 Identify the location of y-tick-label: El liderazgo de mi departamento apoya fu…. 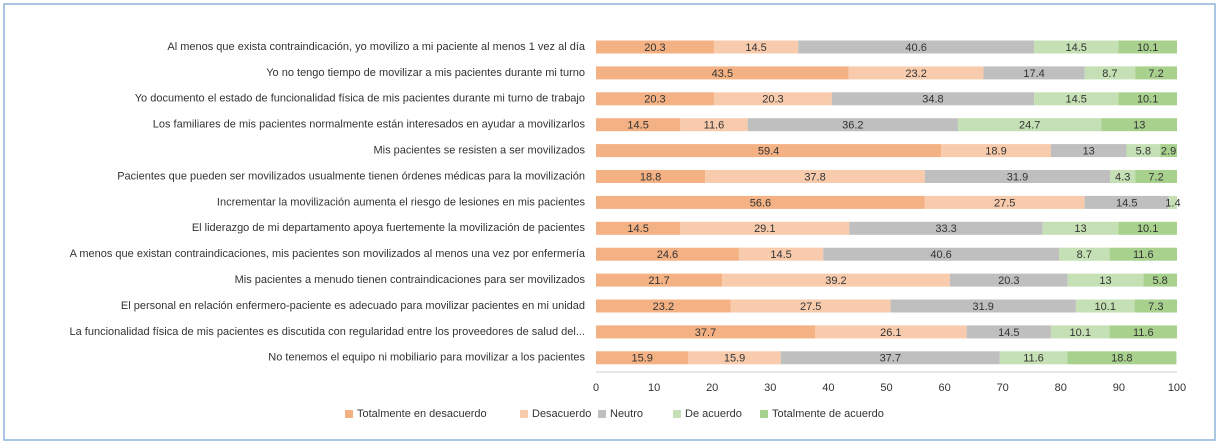
(389, 228).